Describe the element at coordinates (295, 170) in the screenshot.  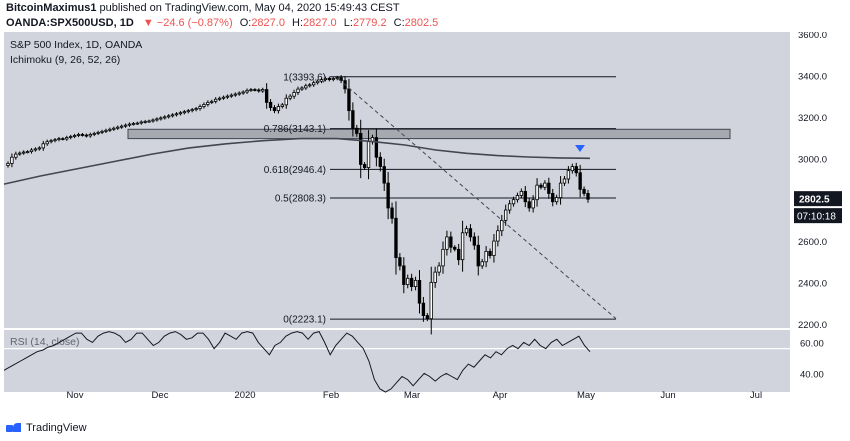
I see `fib-label: 0.618(2946.4)` at that location.